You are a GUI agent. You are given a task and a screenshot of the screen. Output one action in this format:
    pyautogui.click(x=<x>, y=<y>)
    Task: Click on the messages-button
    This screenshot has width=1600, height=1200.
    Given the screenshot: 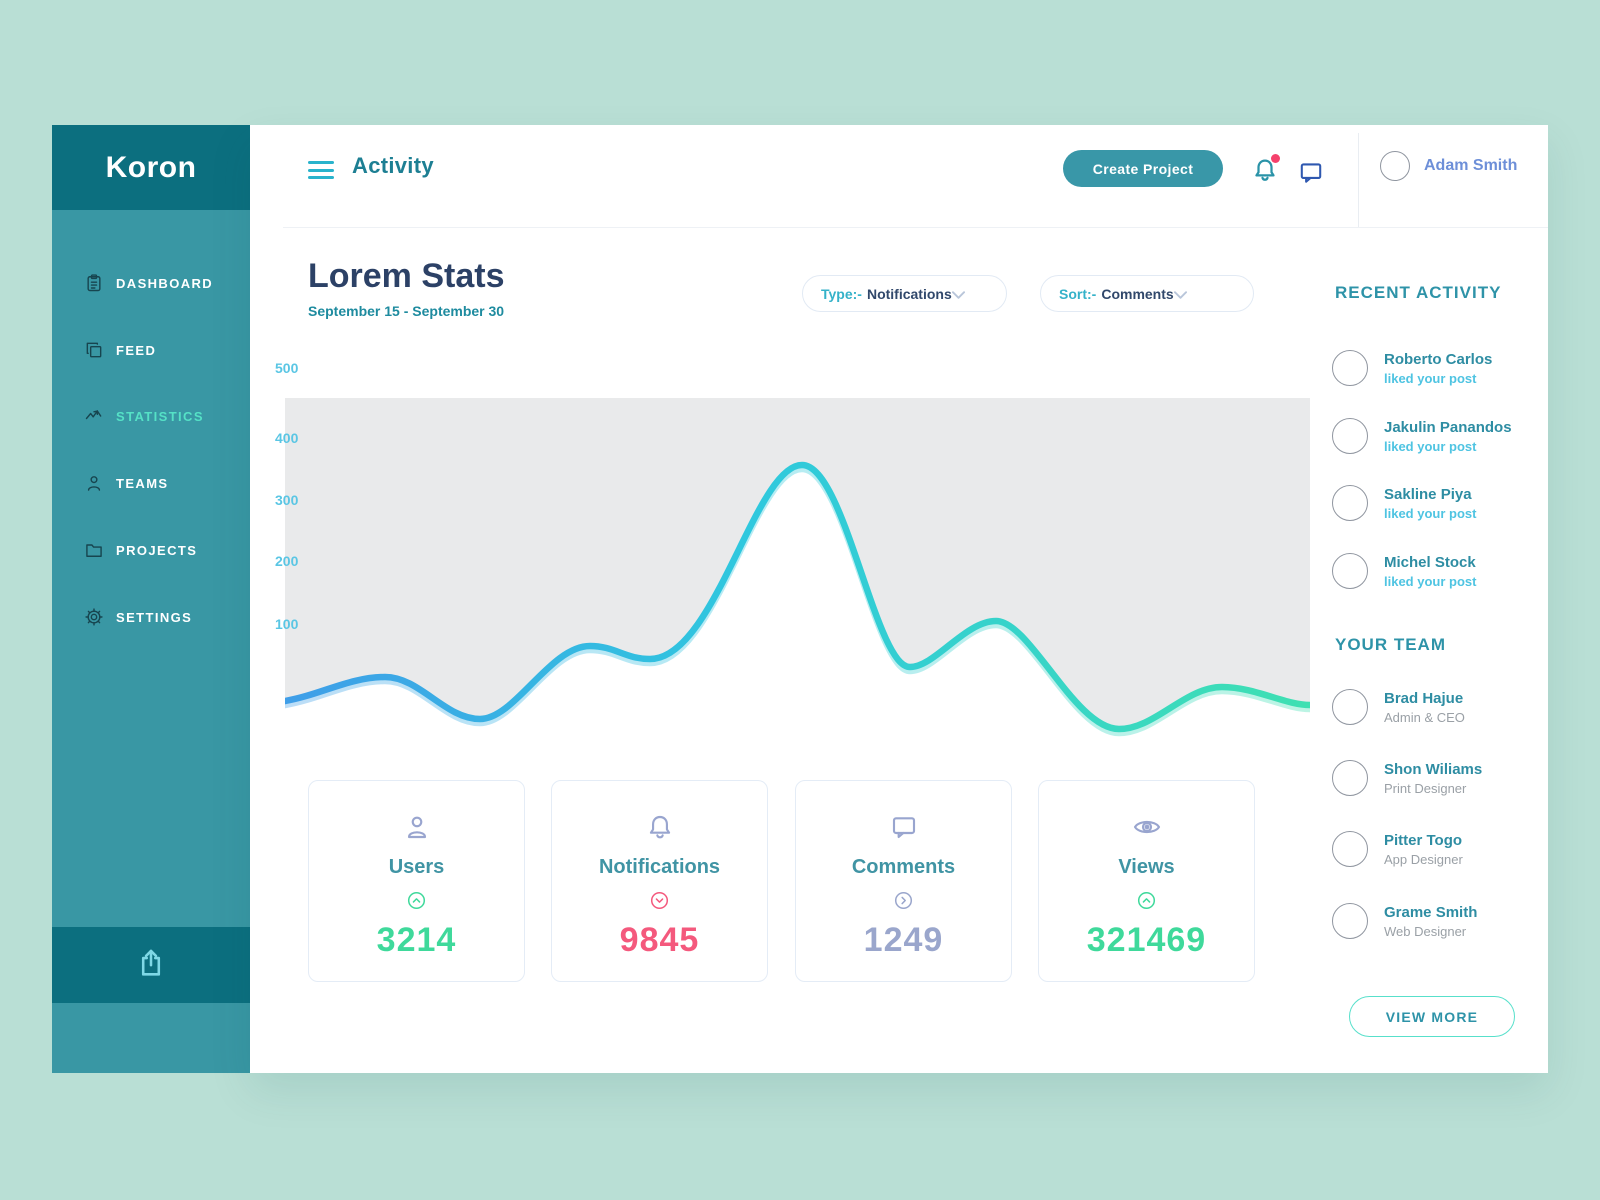 What is the action you would take?
    pyautogui.click(x=1312, y=173)
    